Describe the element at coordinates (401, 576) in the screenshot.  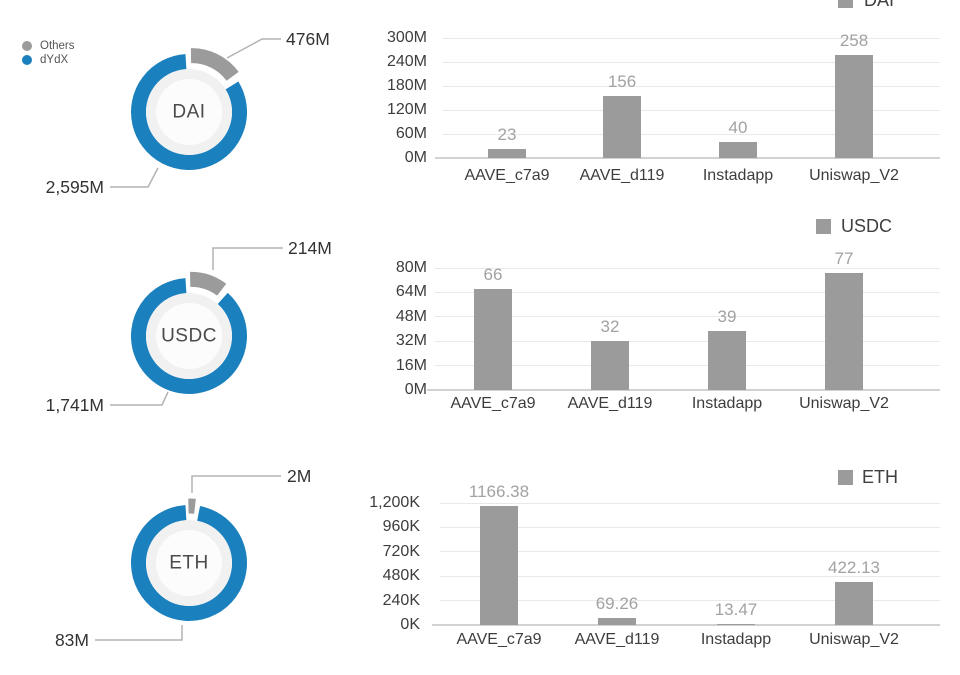
I see `y-axis-tick: 480K` at that location.